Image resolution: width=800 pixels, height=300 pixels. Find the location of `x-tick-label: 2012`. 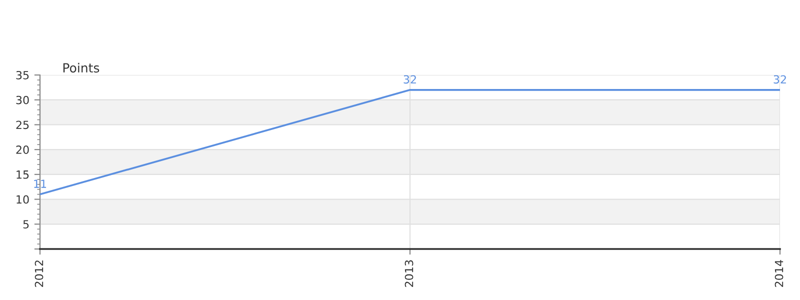

x-tick-label: 2012 is located at coordinates (39, 273).